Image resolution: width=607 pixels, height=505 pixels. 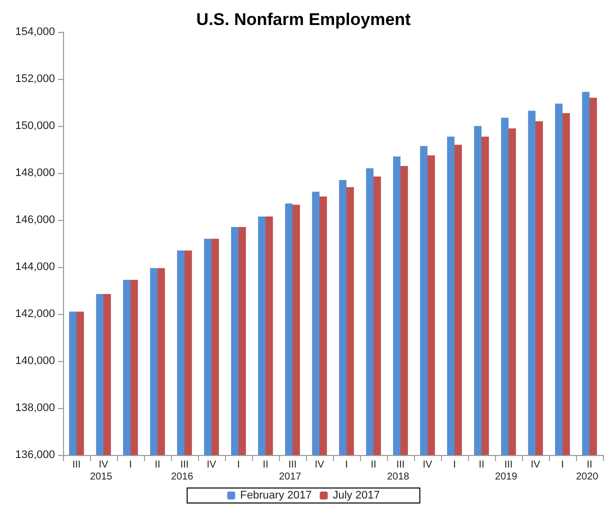 What do you see at coordinates (35, 455) in the screenshot?
I see `y-tick-label: 136,000` at bounding box center [35, 455].